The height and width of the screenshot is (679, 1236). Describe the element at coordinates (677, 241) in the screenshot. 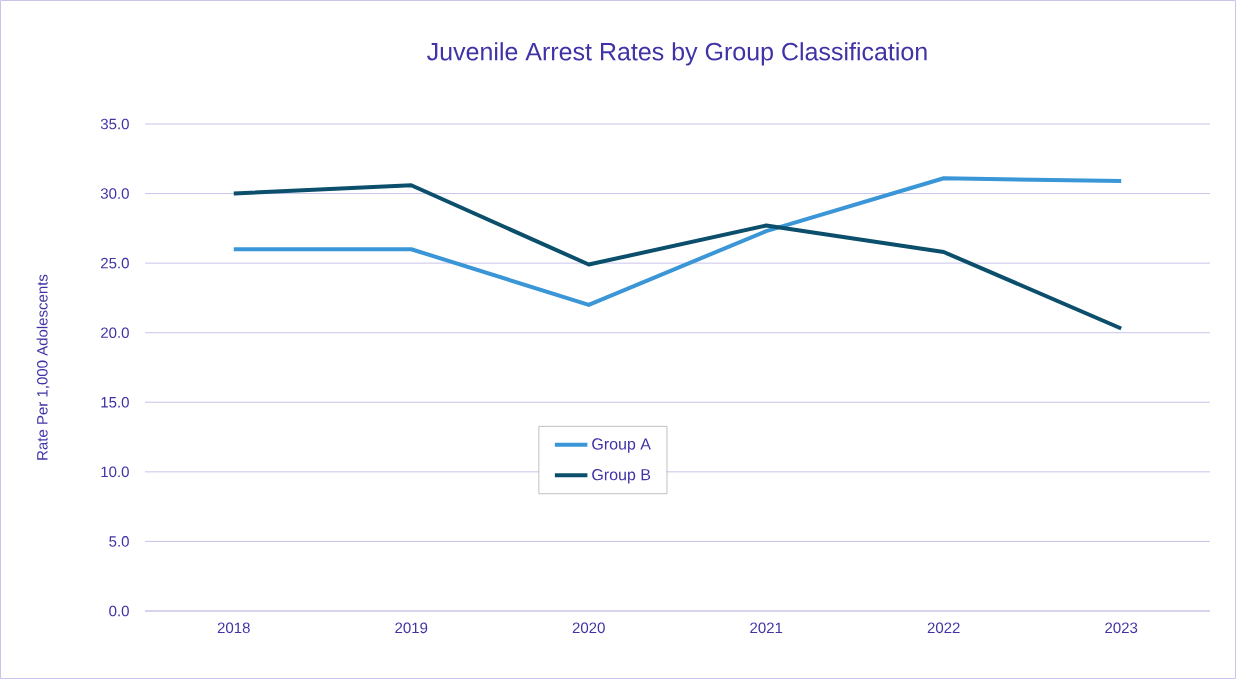

I see `line-series` at that location.